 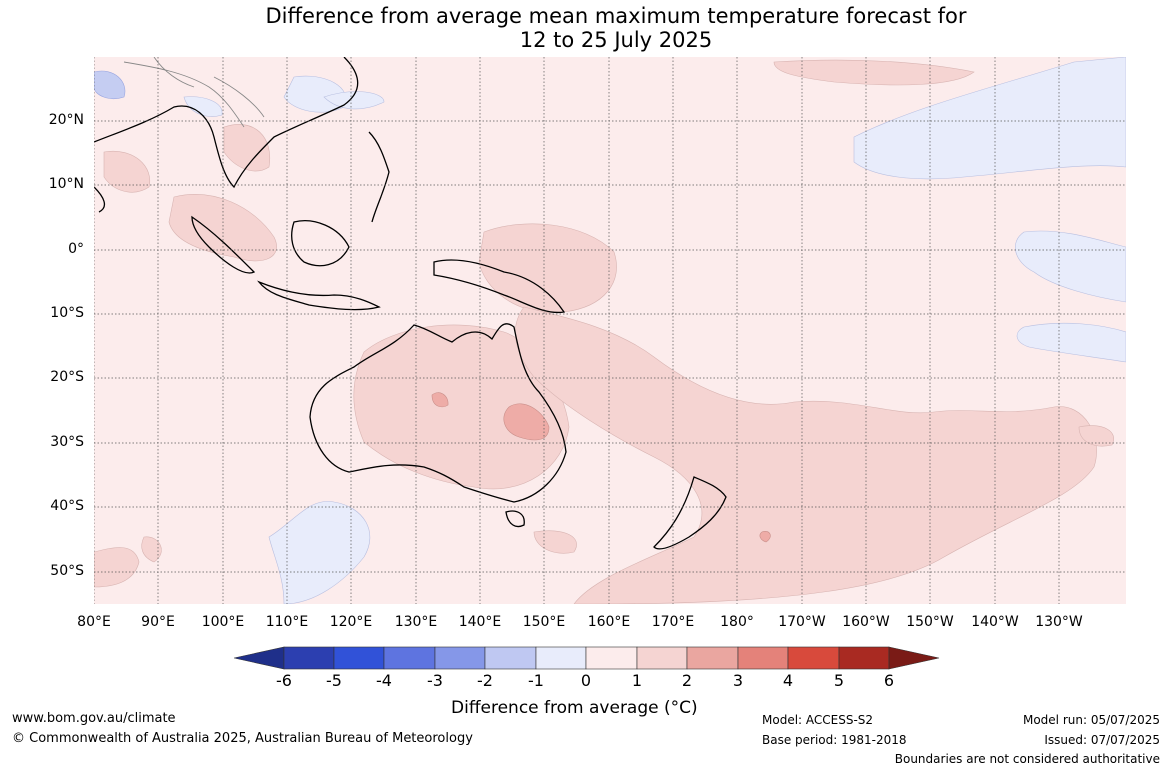 I want to click on lon-label-140e: 140°E, so click(x=480, y=622).